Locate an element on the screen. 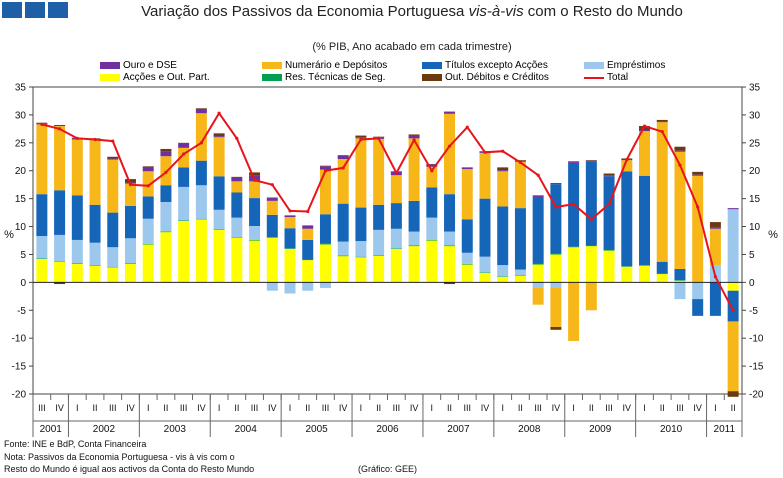  y-tick-label-left: 5 is located at coordinates (23, 255).